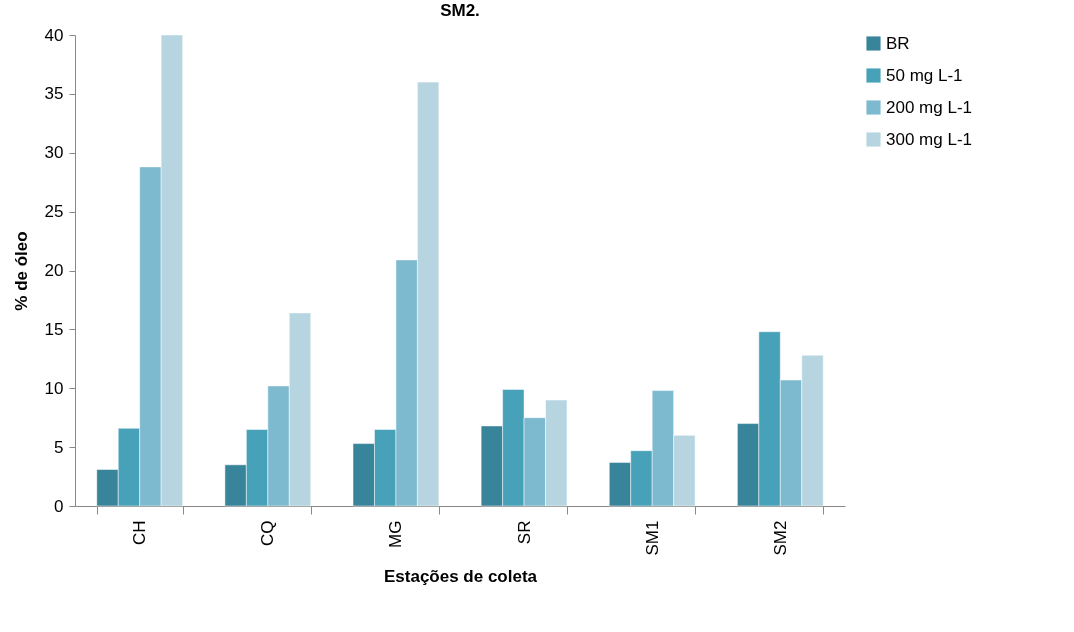 The width and height of the screenshot is (1074, 632). Describe the element at coordinates (54, 35) in the screenshot. I see `y-tick-label: 40` at that location.